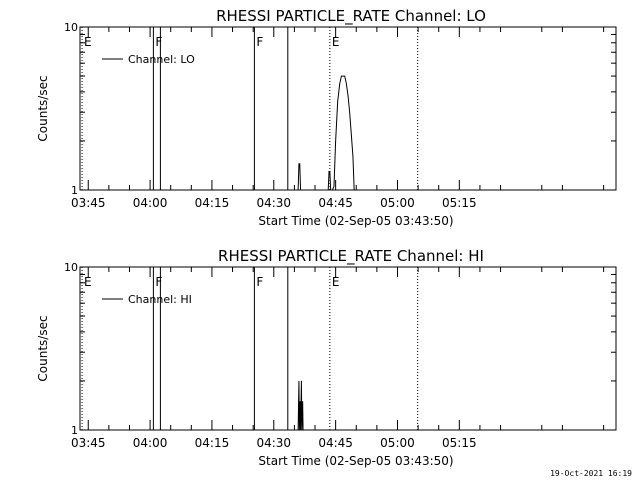  Describe the element at coordinates (161, 59) in the screenshot. I see `legend-entry: Channel: LO` at that location.